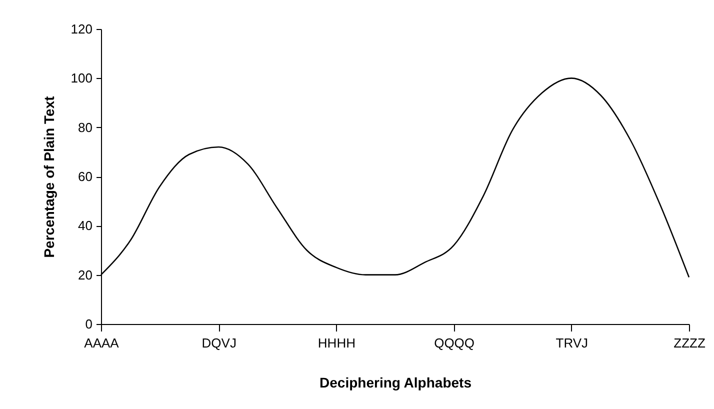  Describe the element at coordinates (690, 343) in the screenshot. I see `x-tick-label: ZZZZ` at that location.